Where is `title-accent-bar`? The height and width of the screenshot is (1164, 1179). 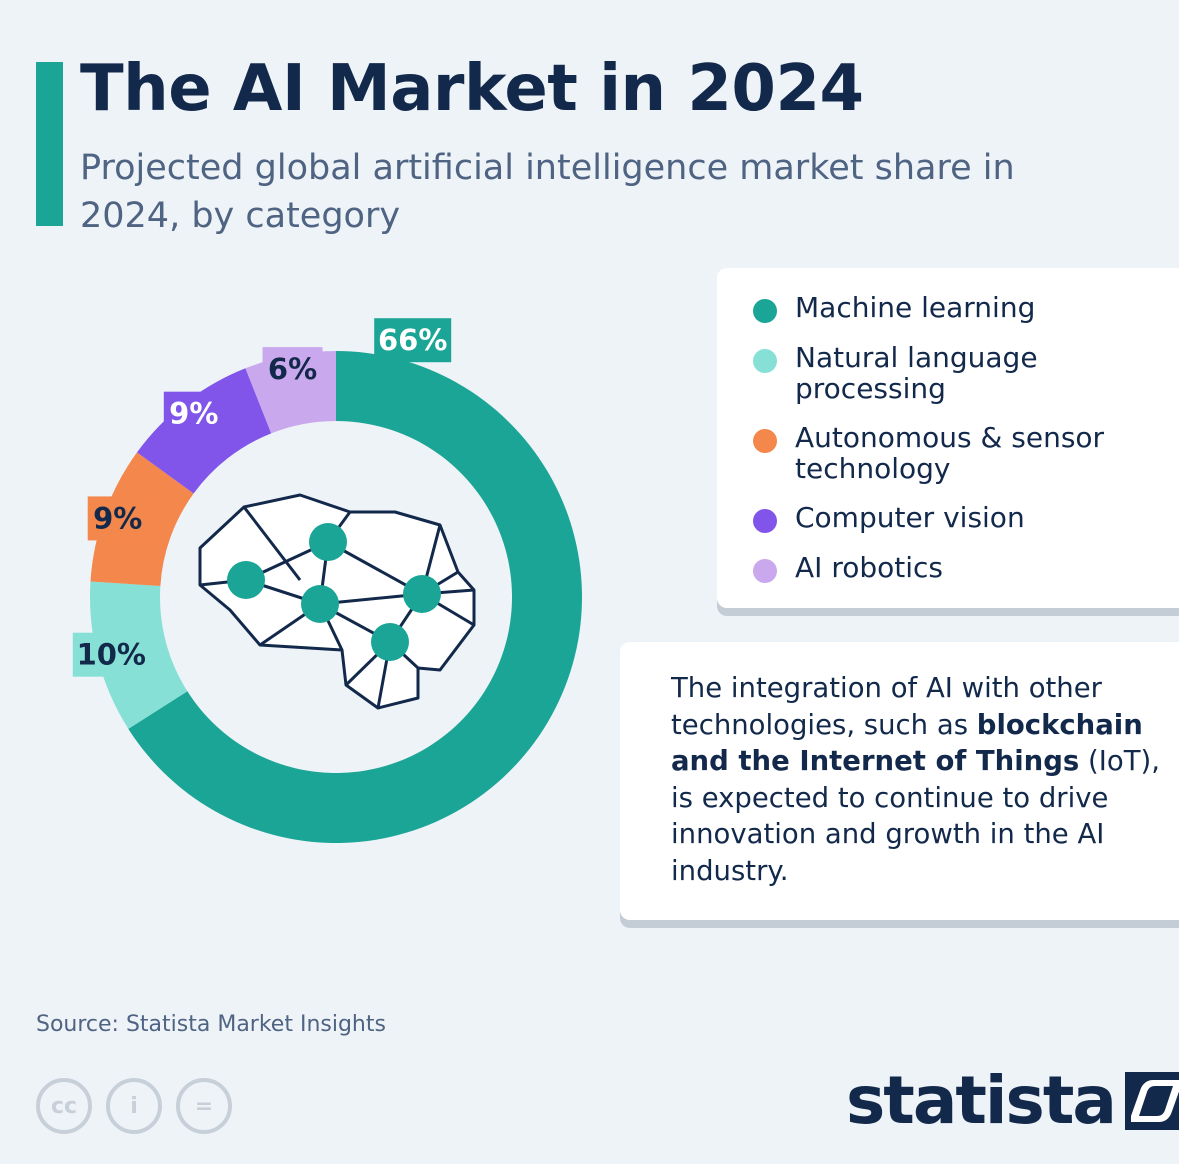 title-accent-bar is located at coordinates (49, 144).